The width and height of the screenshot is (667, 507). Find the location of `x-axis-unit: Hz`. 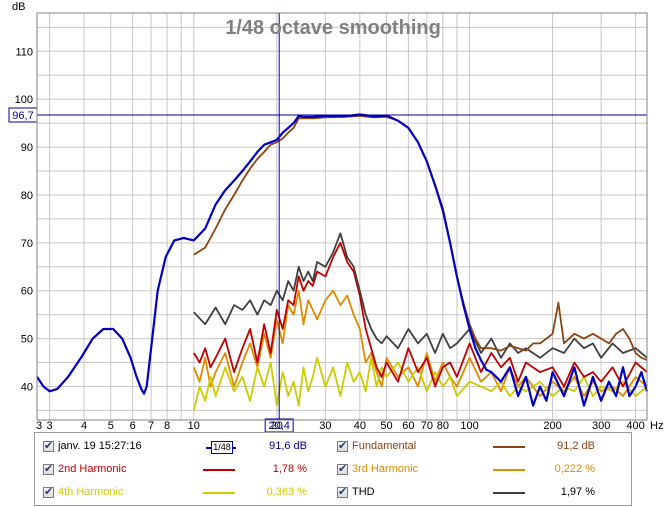

x-axis-unit: Hz is located at coordinates (656, 426).